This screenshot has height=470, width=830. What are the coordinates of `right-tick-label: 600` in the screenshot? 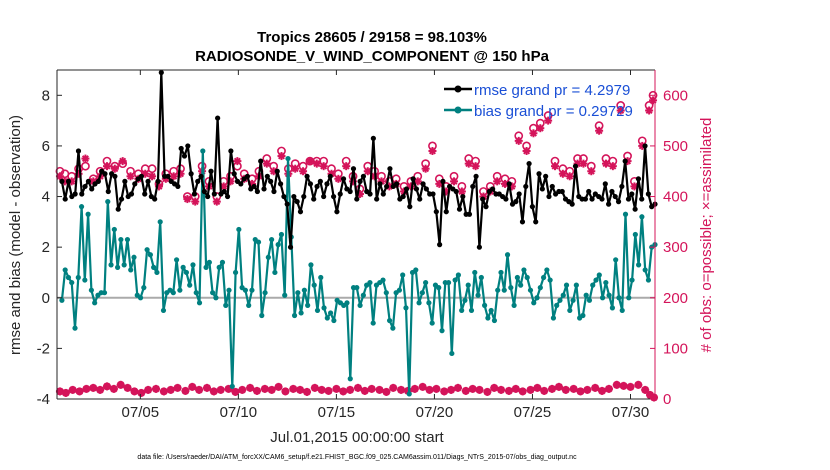 It's located at (675, 95).